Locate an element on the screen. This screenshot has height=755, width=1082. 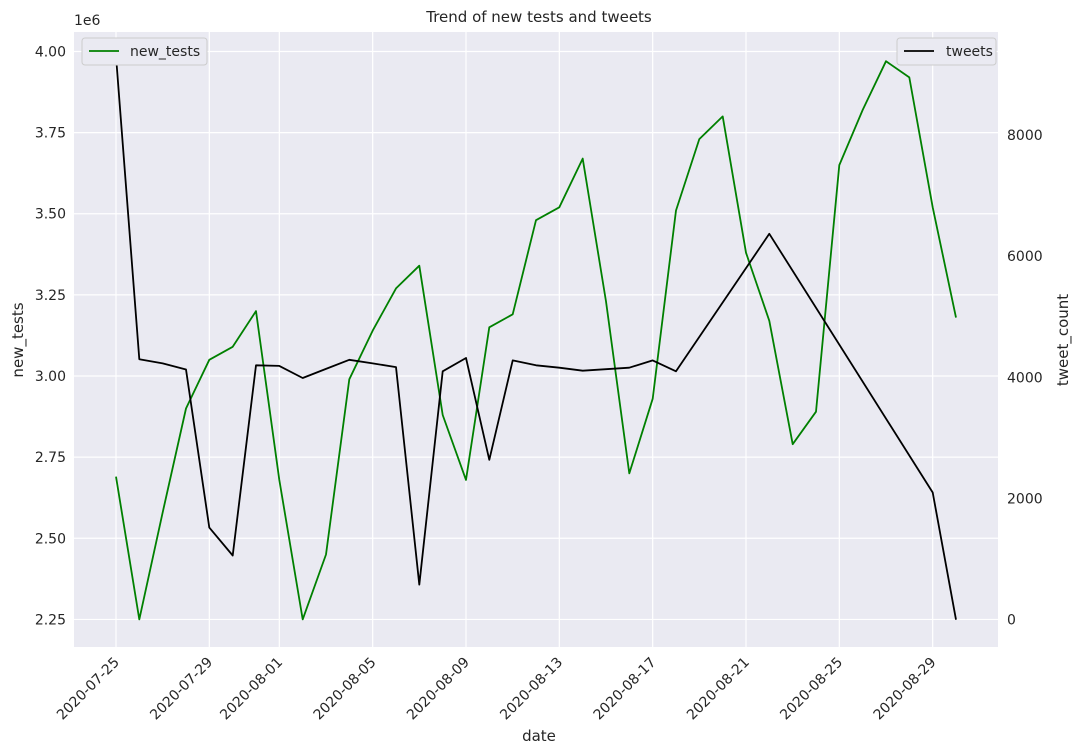
x-tick-label: 2020-08-21 is located at coordinates (718, 689).